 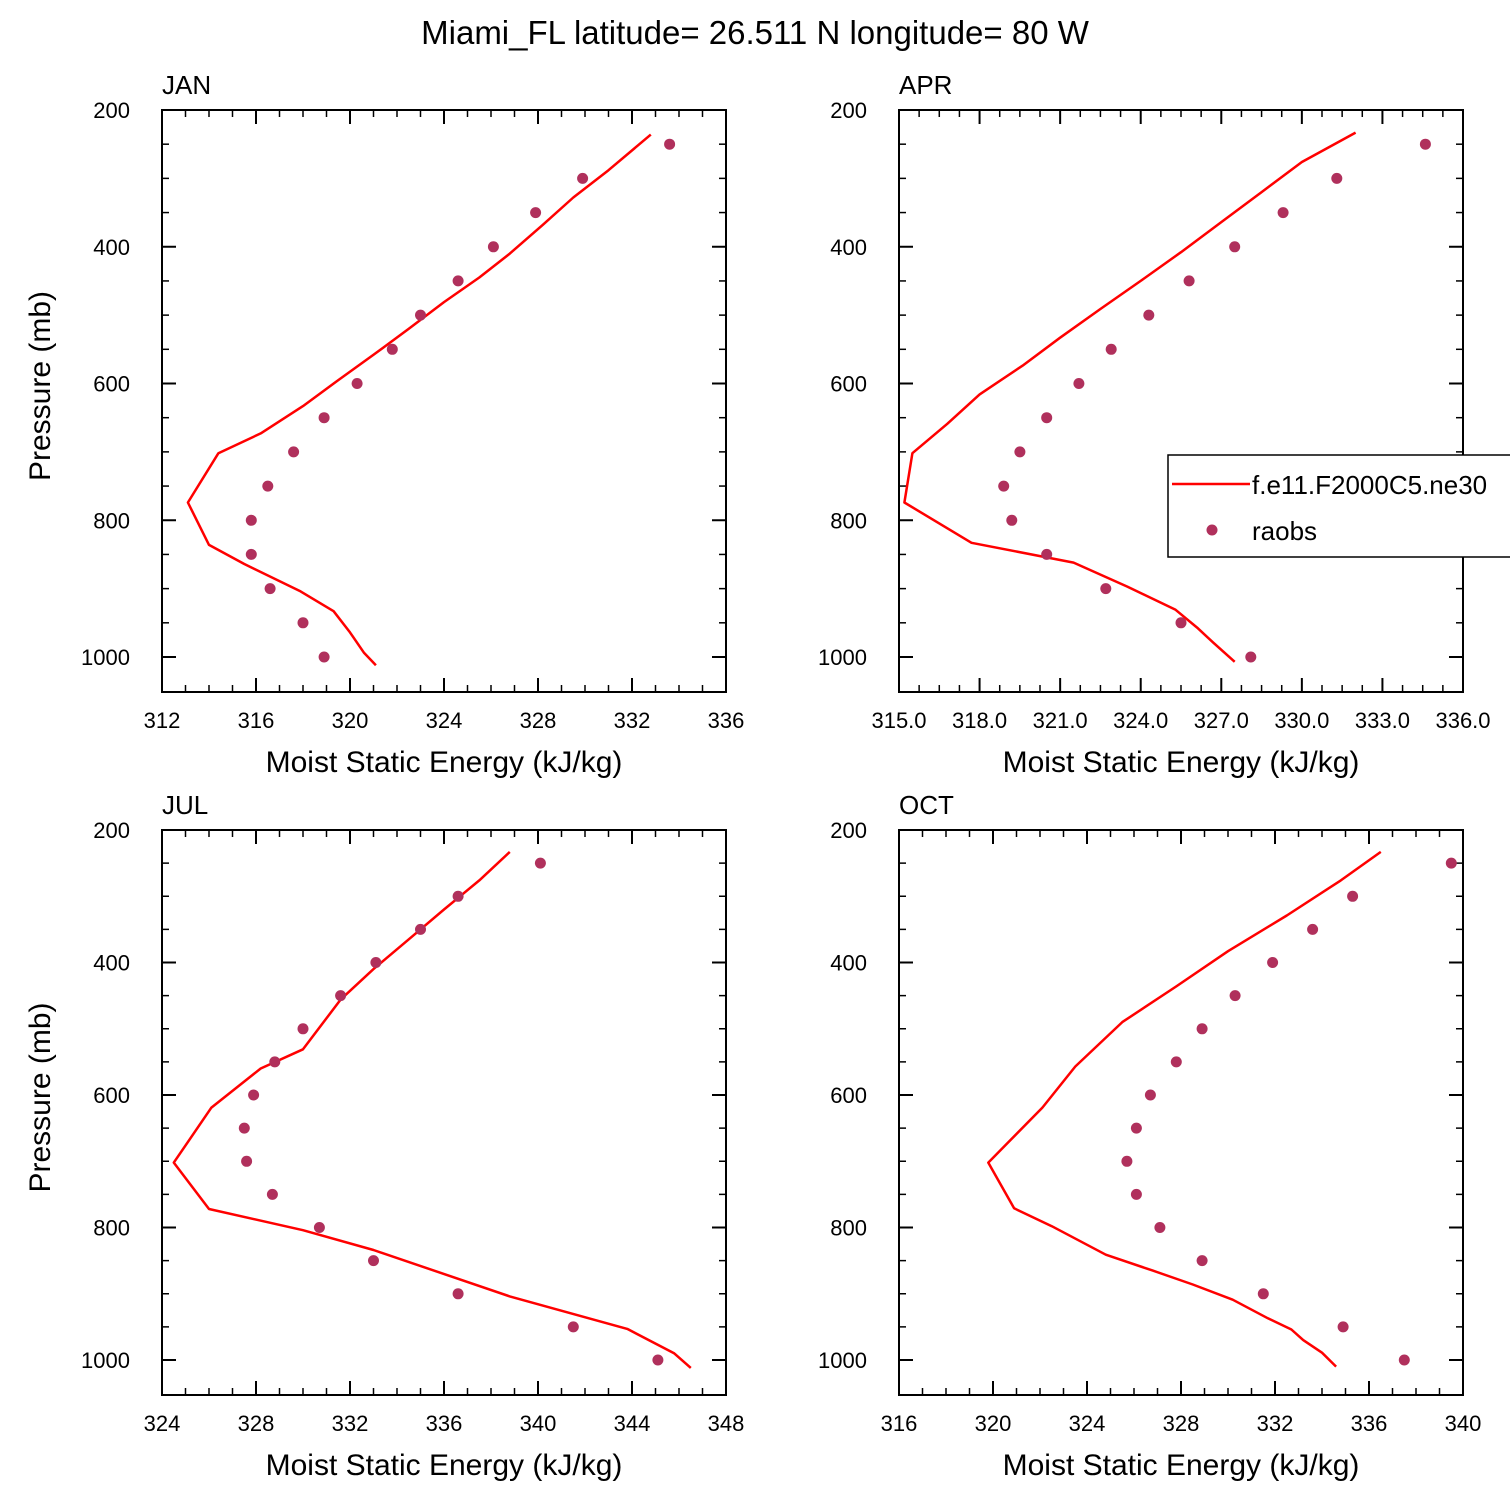 I want to click on x-tick-label: 321.0, so click(x=1060, y=720).